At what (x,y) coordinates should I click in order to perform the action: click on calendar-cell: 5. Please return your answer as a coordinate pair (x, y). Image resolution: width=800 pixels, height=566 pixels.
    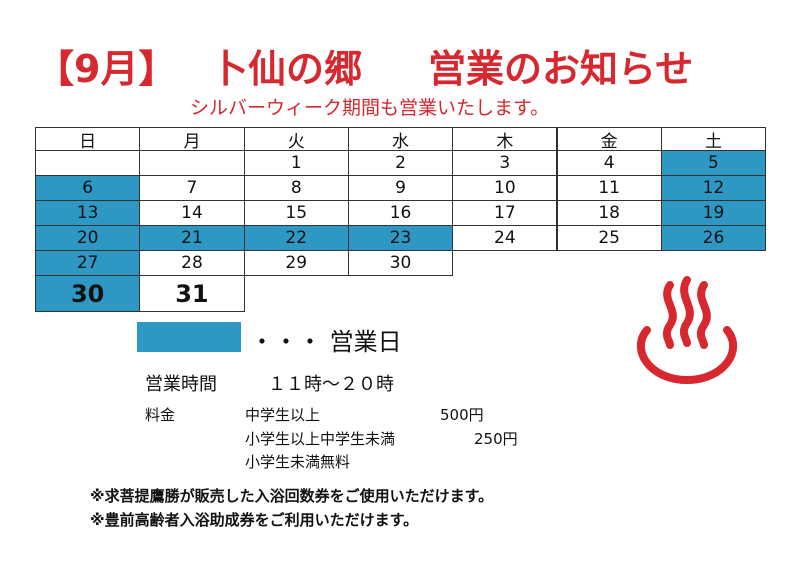
    Looking at the image, I should click on (713, 163).